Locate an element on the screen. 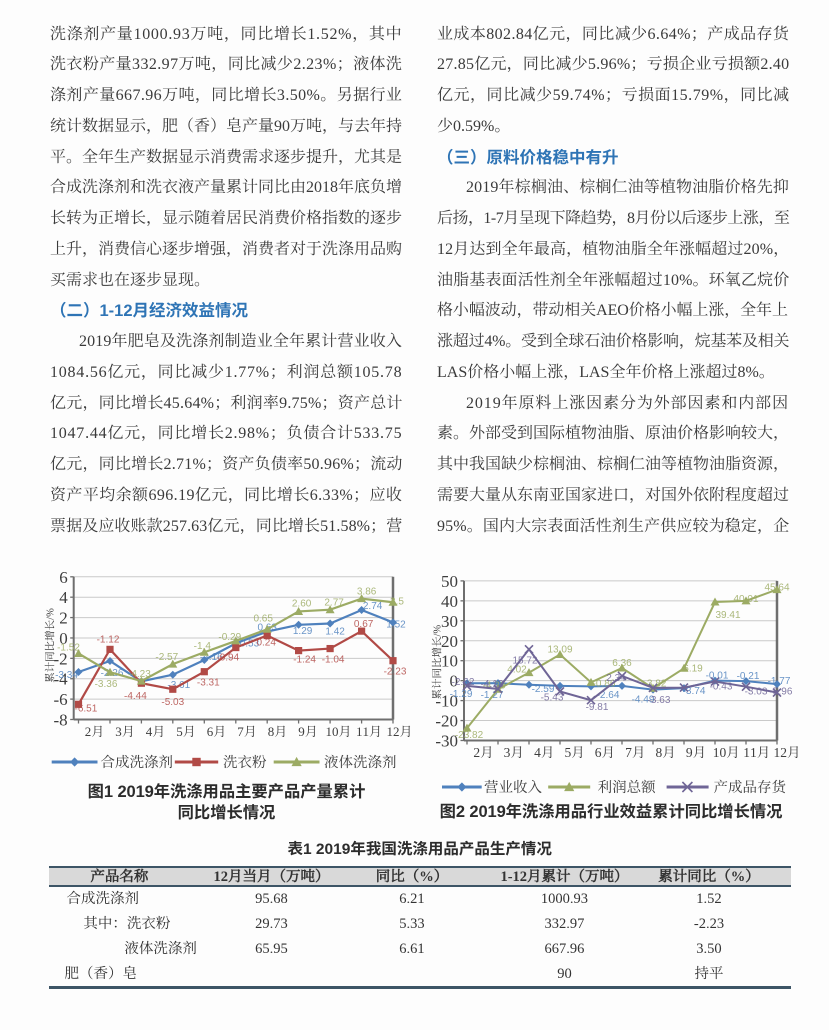 This screenshot has height=1030, width=829. svg-text: -2.59 is located at coordinates (543, 689).